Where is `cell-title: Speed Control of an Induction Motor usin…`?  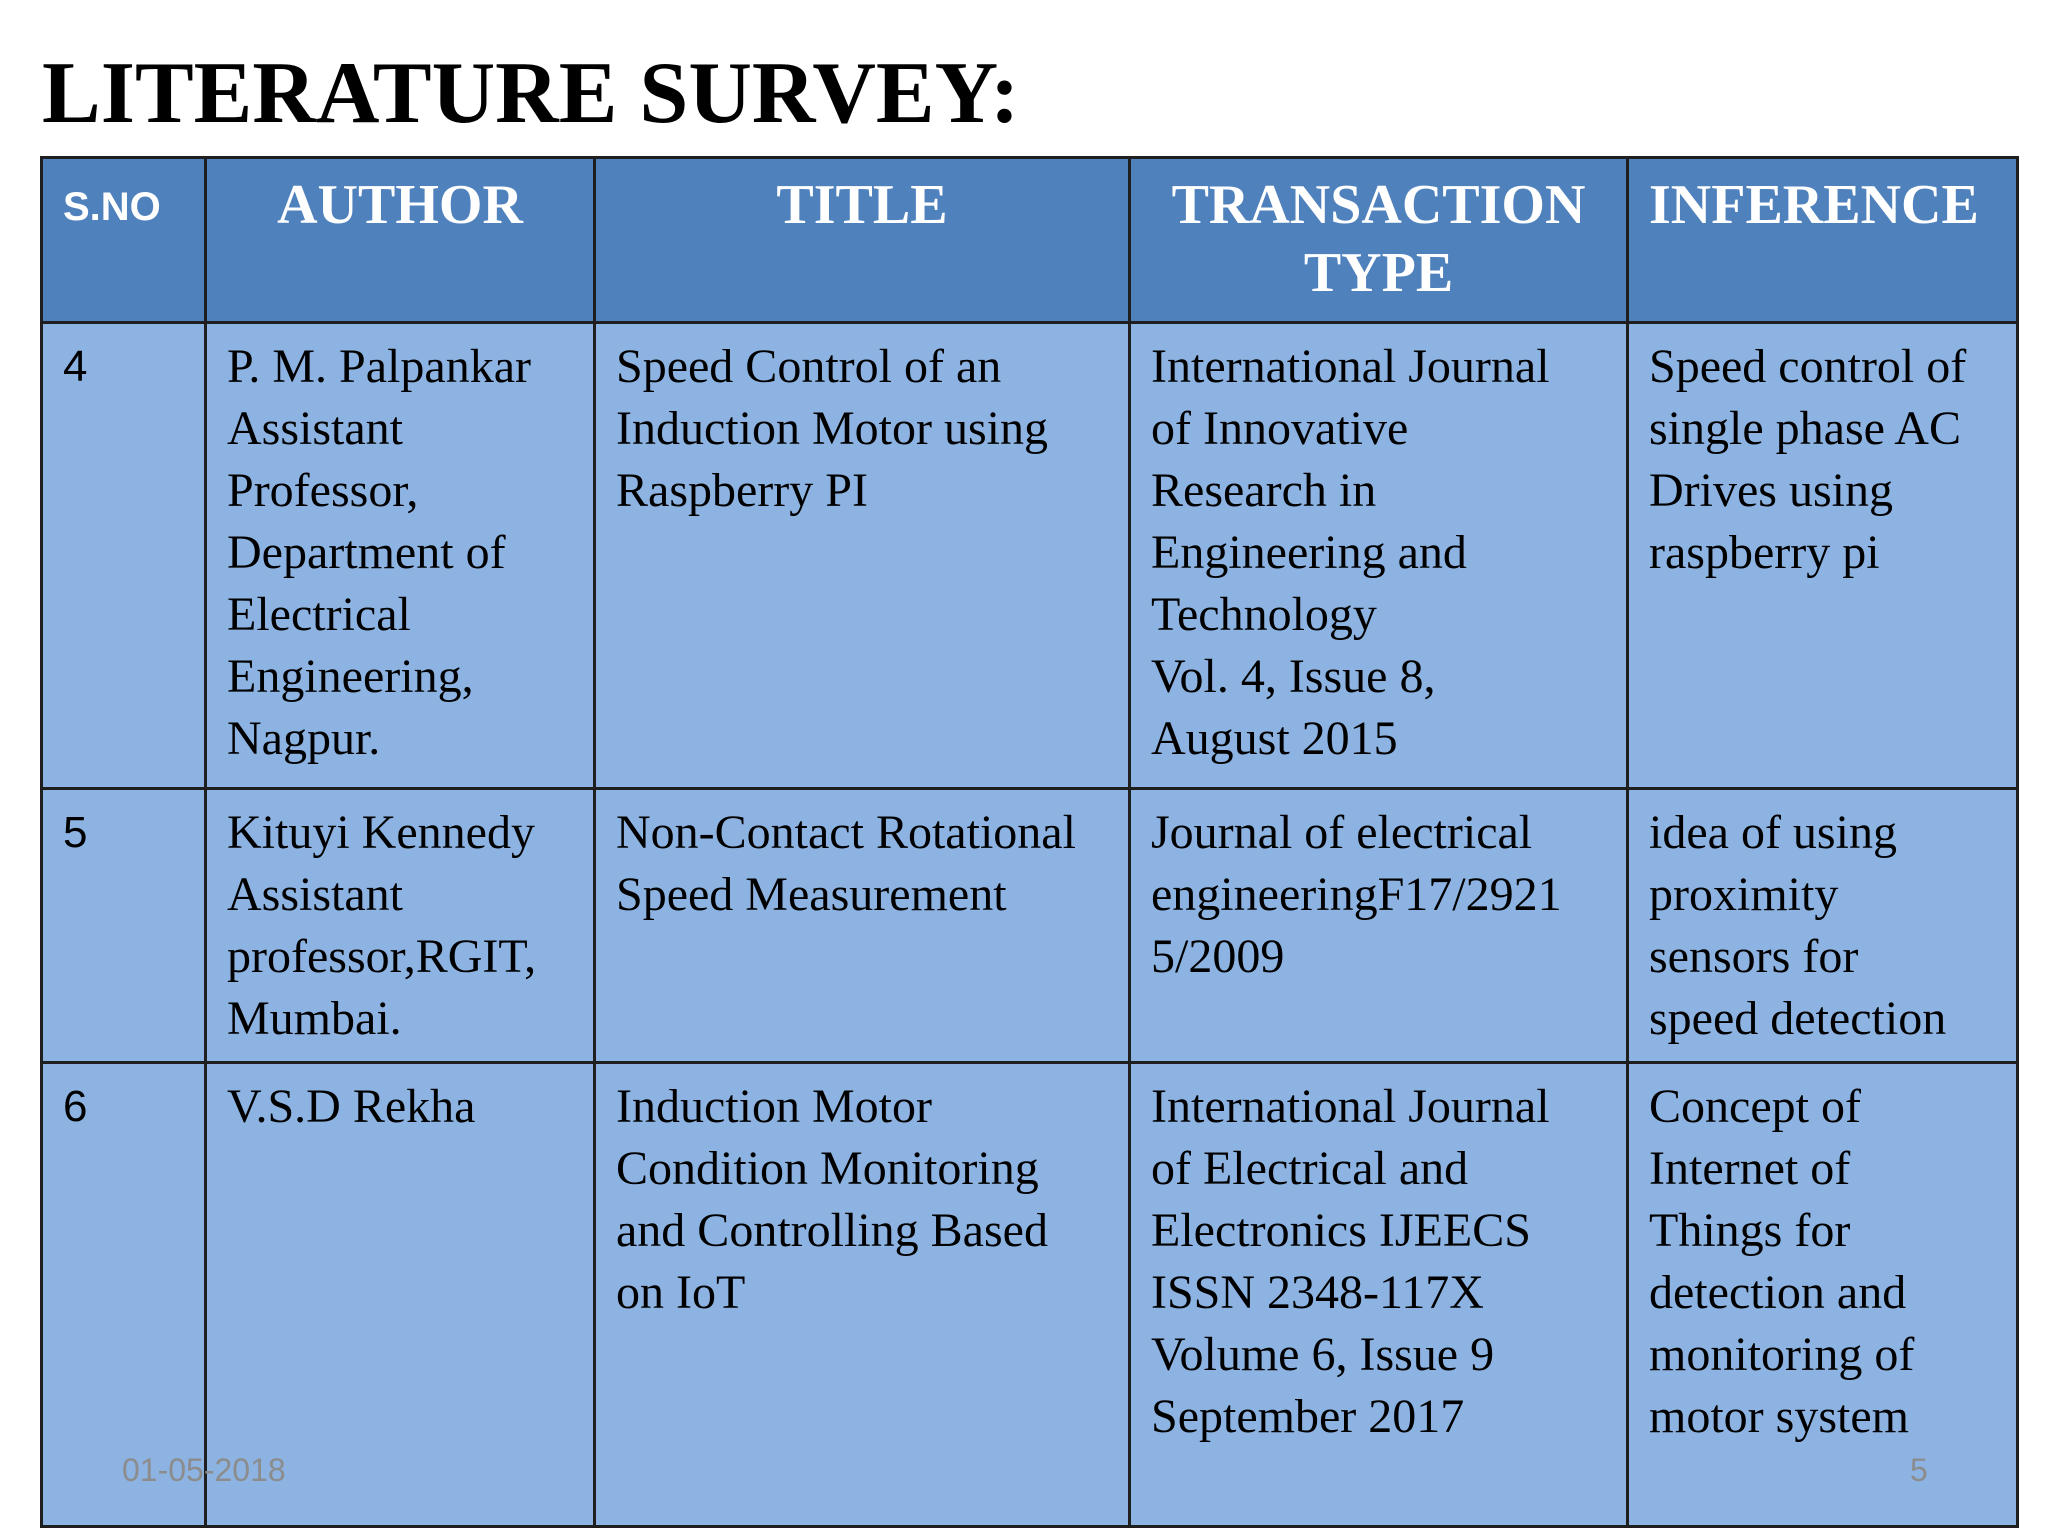
cell-title: Speed Control of an Induction Motor usin… is located at coordinates (862, 555).